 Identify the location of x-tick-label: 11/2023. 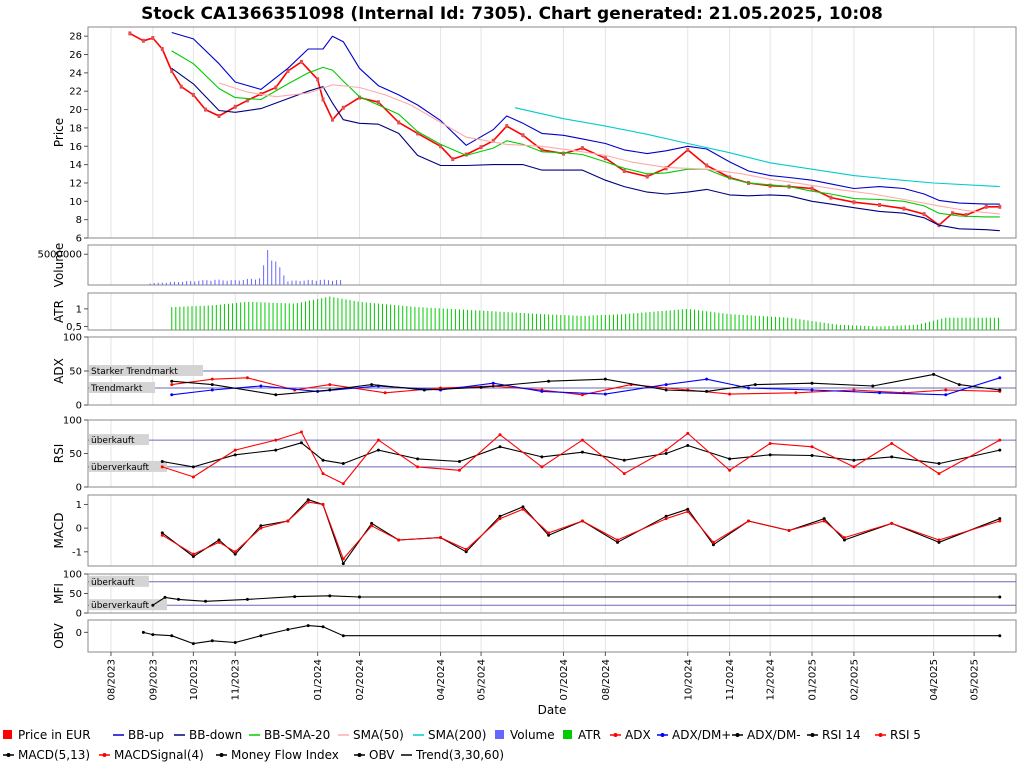
(236, 680).